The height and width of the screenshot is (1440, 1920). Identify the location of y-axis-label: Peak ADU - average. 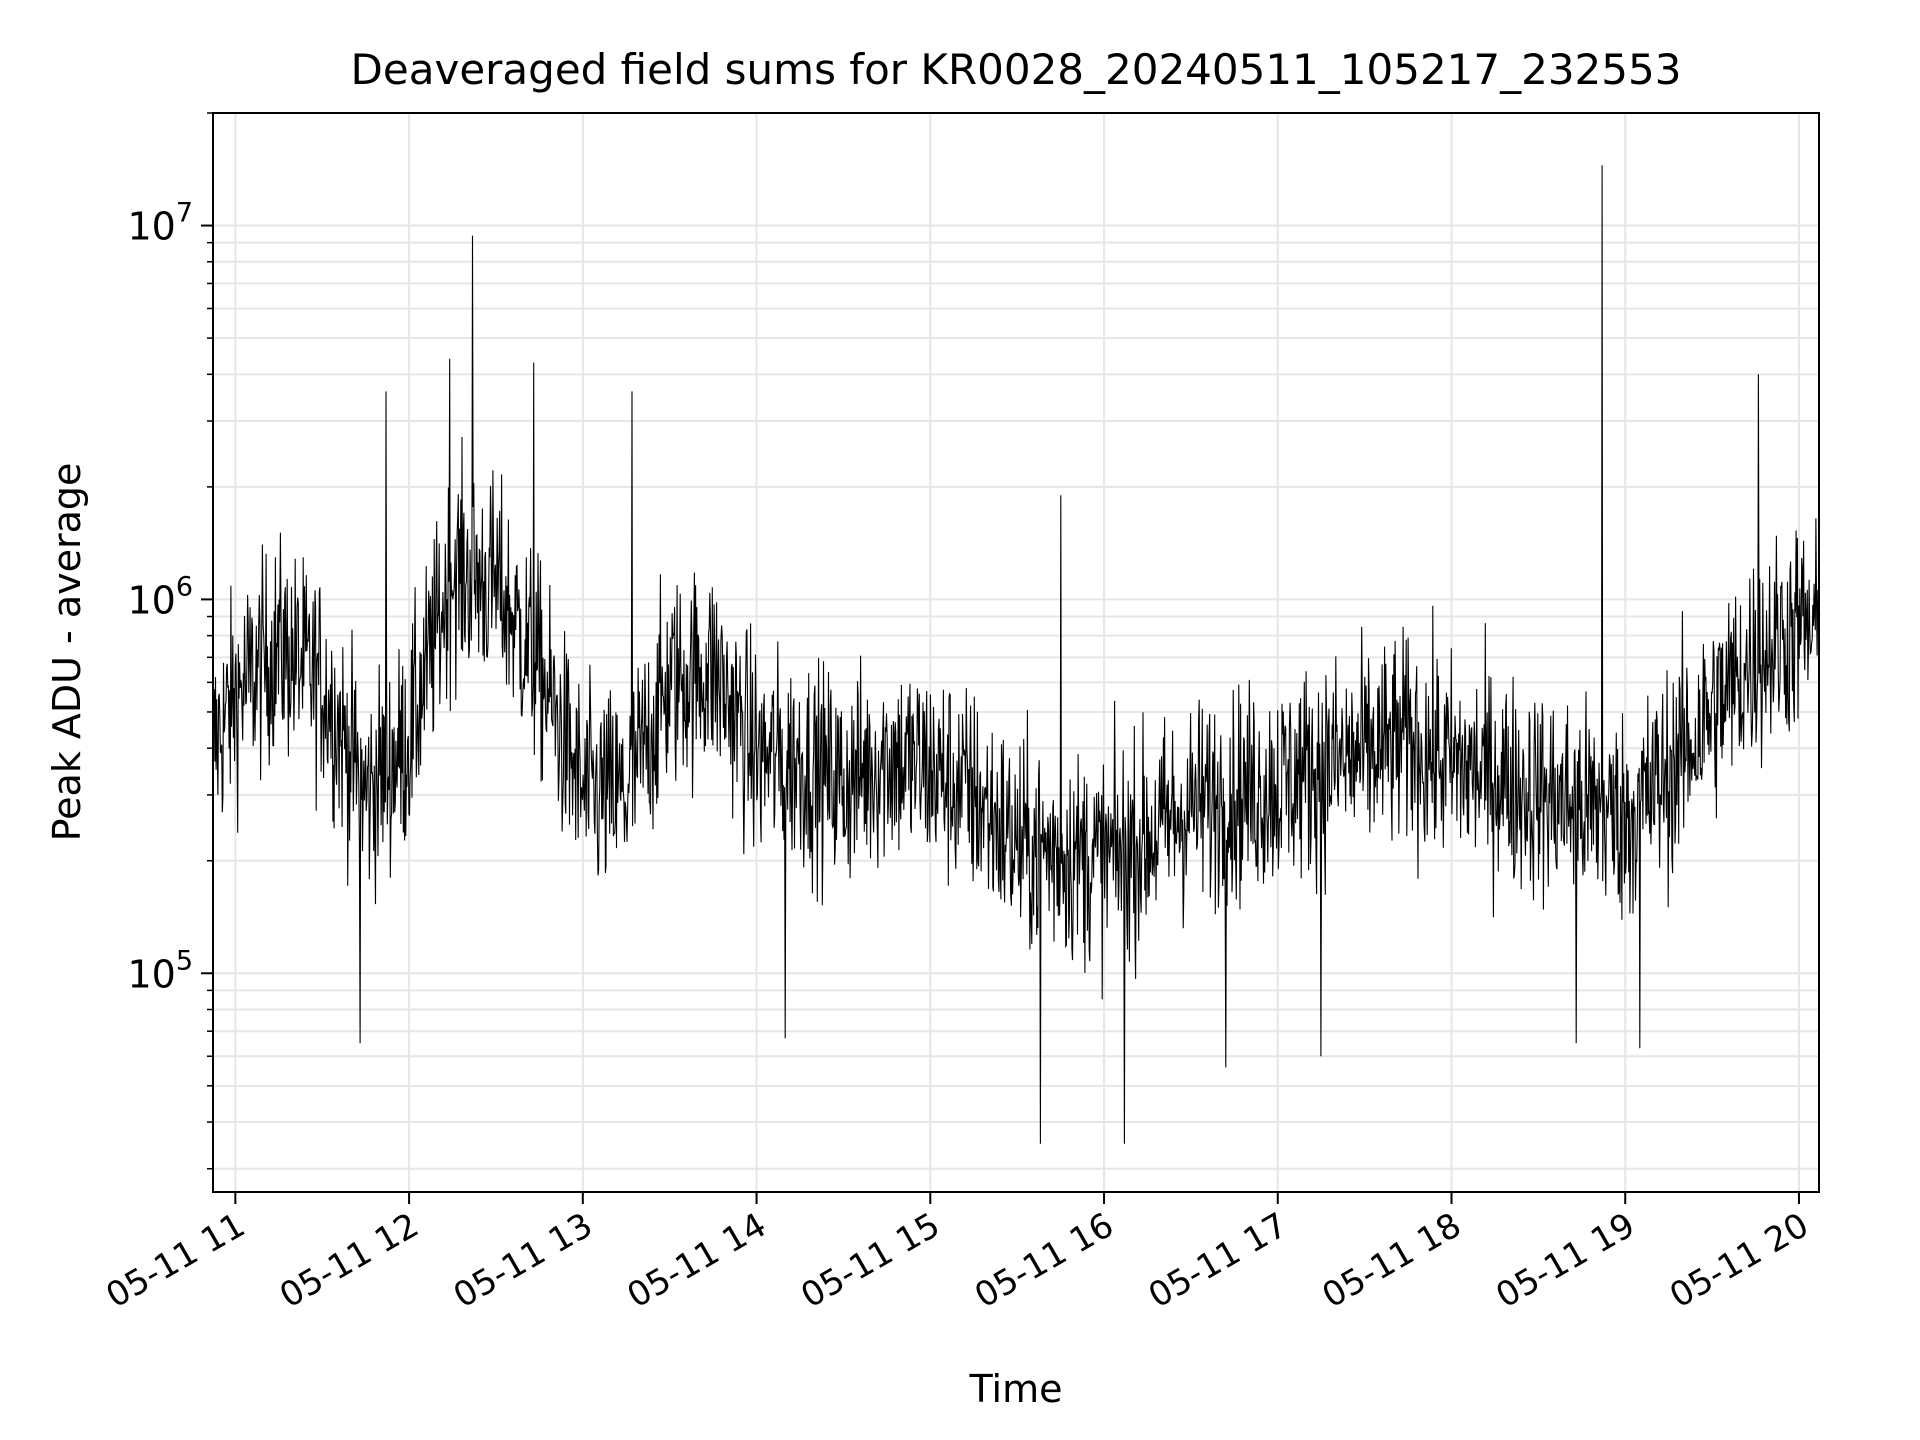
(67, 652).